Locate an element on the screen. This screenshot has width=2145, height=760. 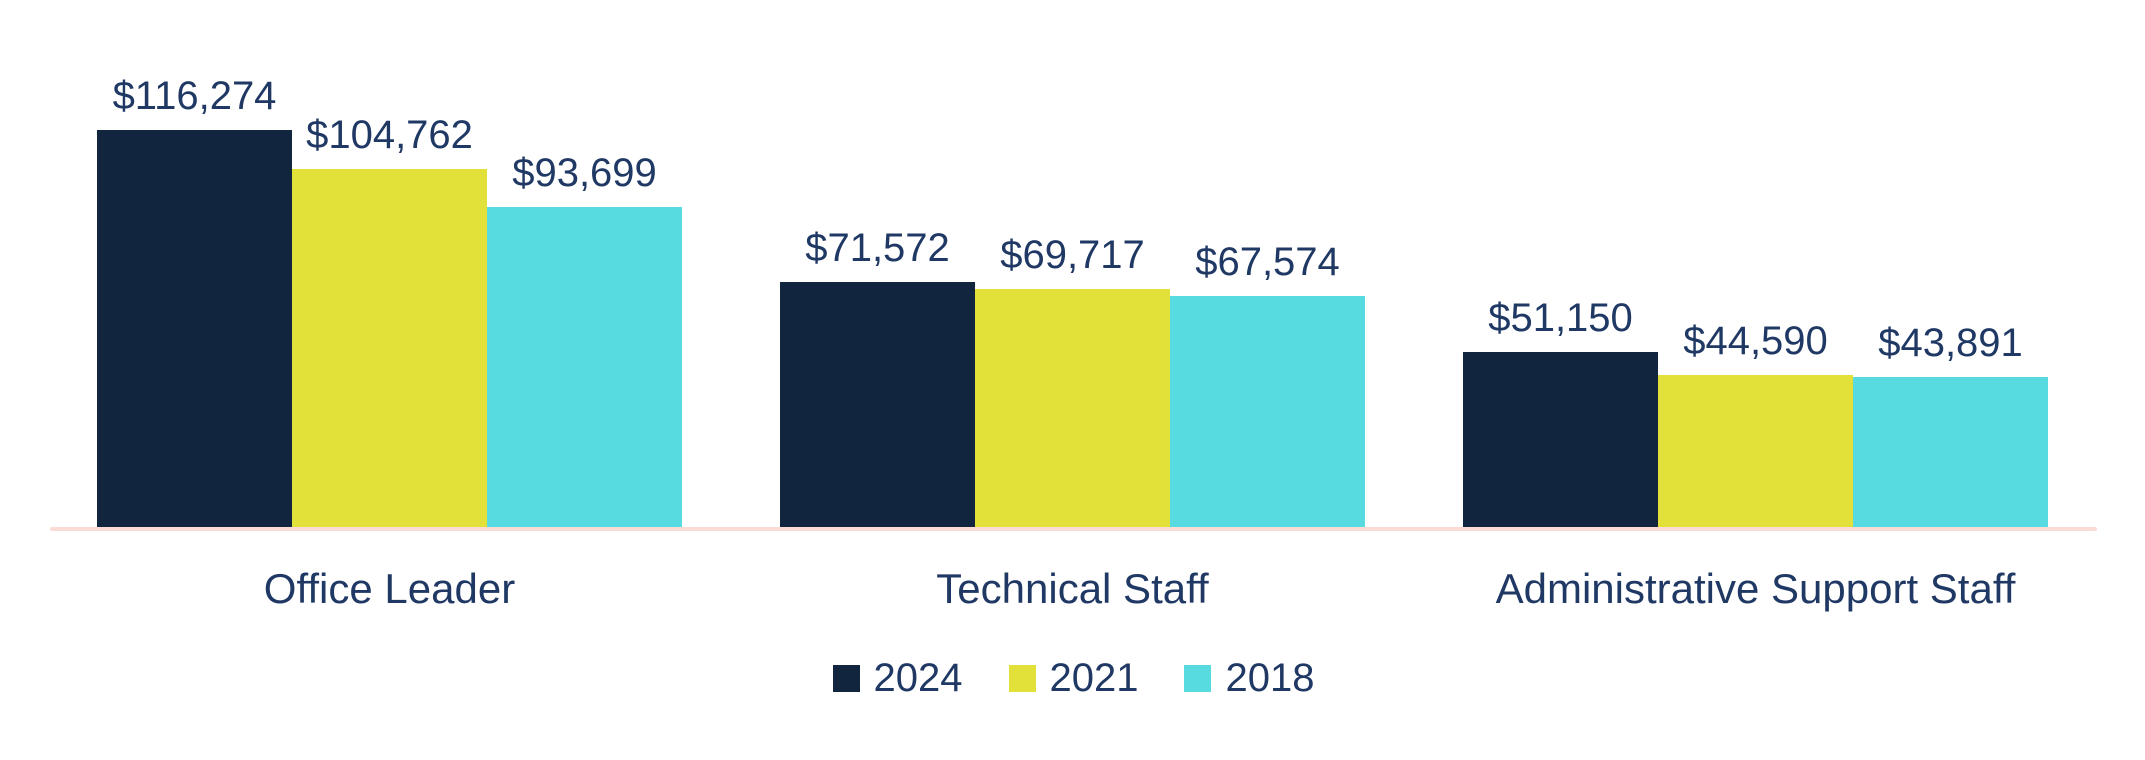
bar-2024-administrative-support-staff is located at coordinates (1560, 439).